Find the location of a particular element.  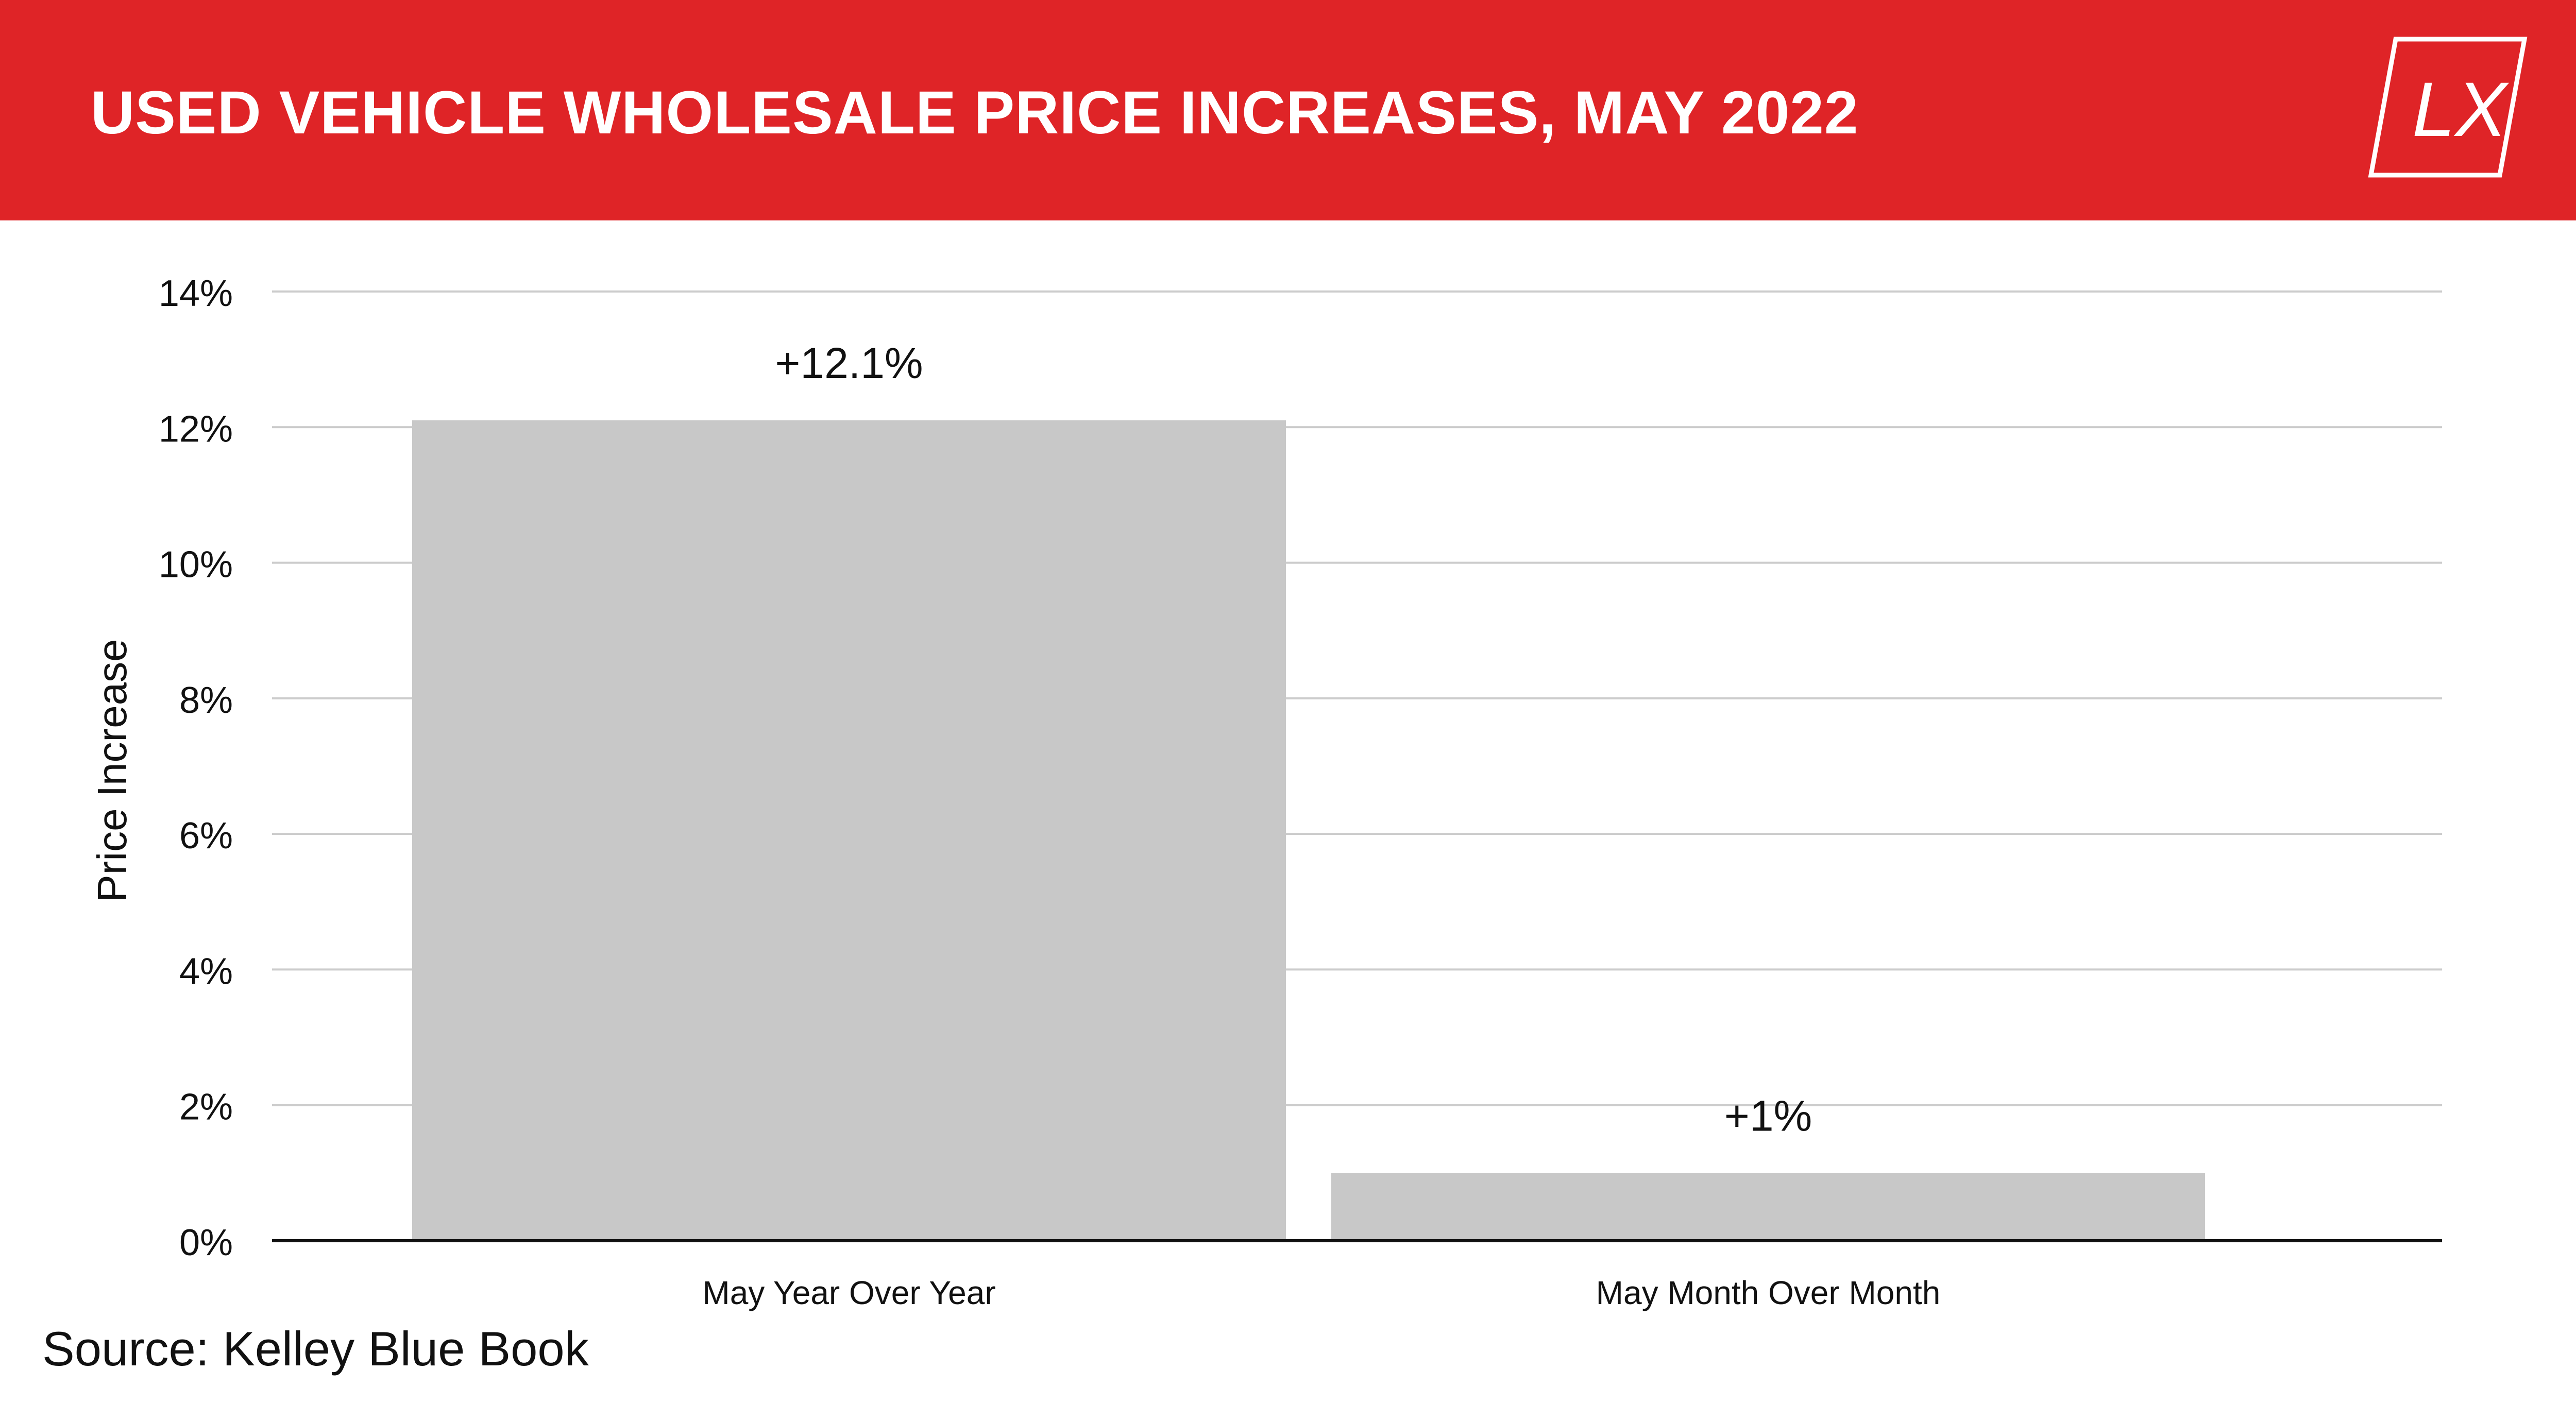

x-axis-ticks: May Year Over Year May Month Over Month is located at coordinates (1321, 1292).